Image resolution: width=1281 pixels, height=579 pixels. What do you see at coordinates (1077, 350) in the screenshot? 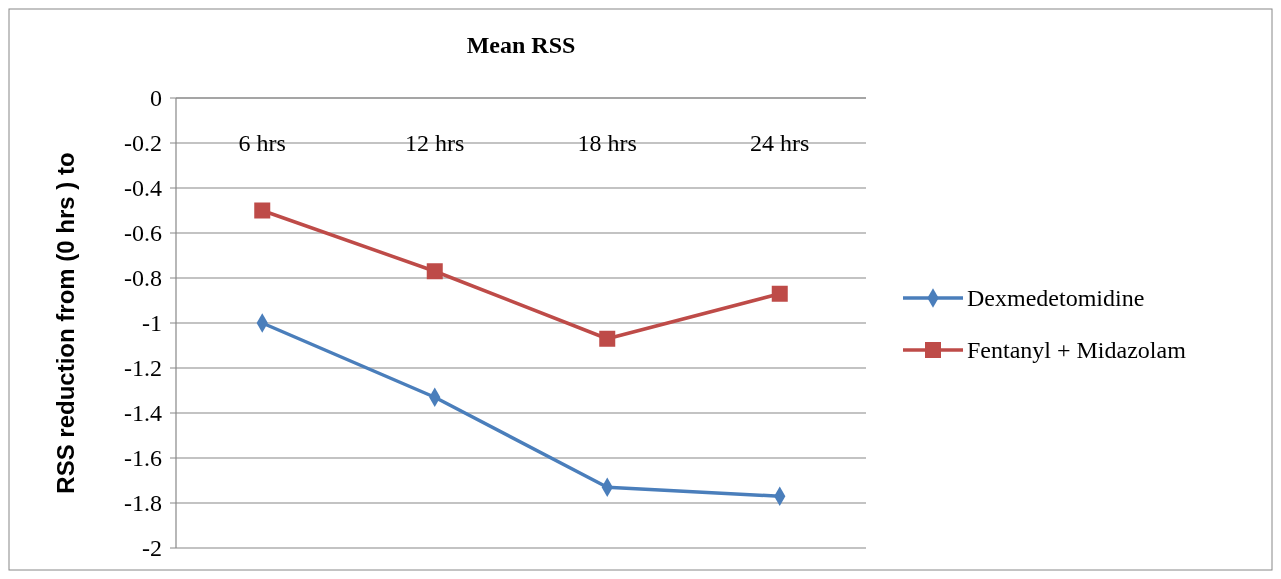
I see `legend-label: Fentanyl + Midazolam` at bounding box center [1077, 350].